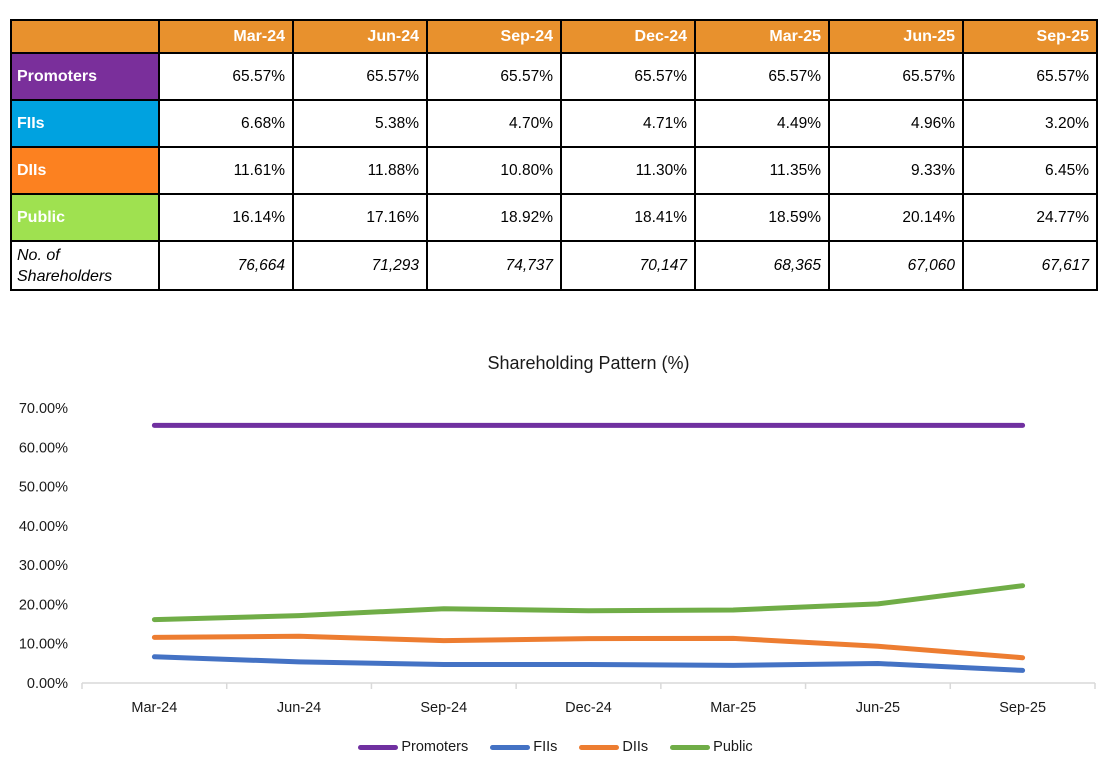 The image size is (1111, 779). Describe the element at coordinates (360, 217) in the screenshot. I see `cell-public-jun-24: 17.16%` at that location.